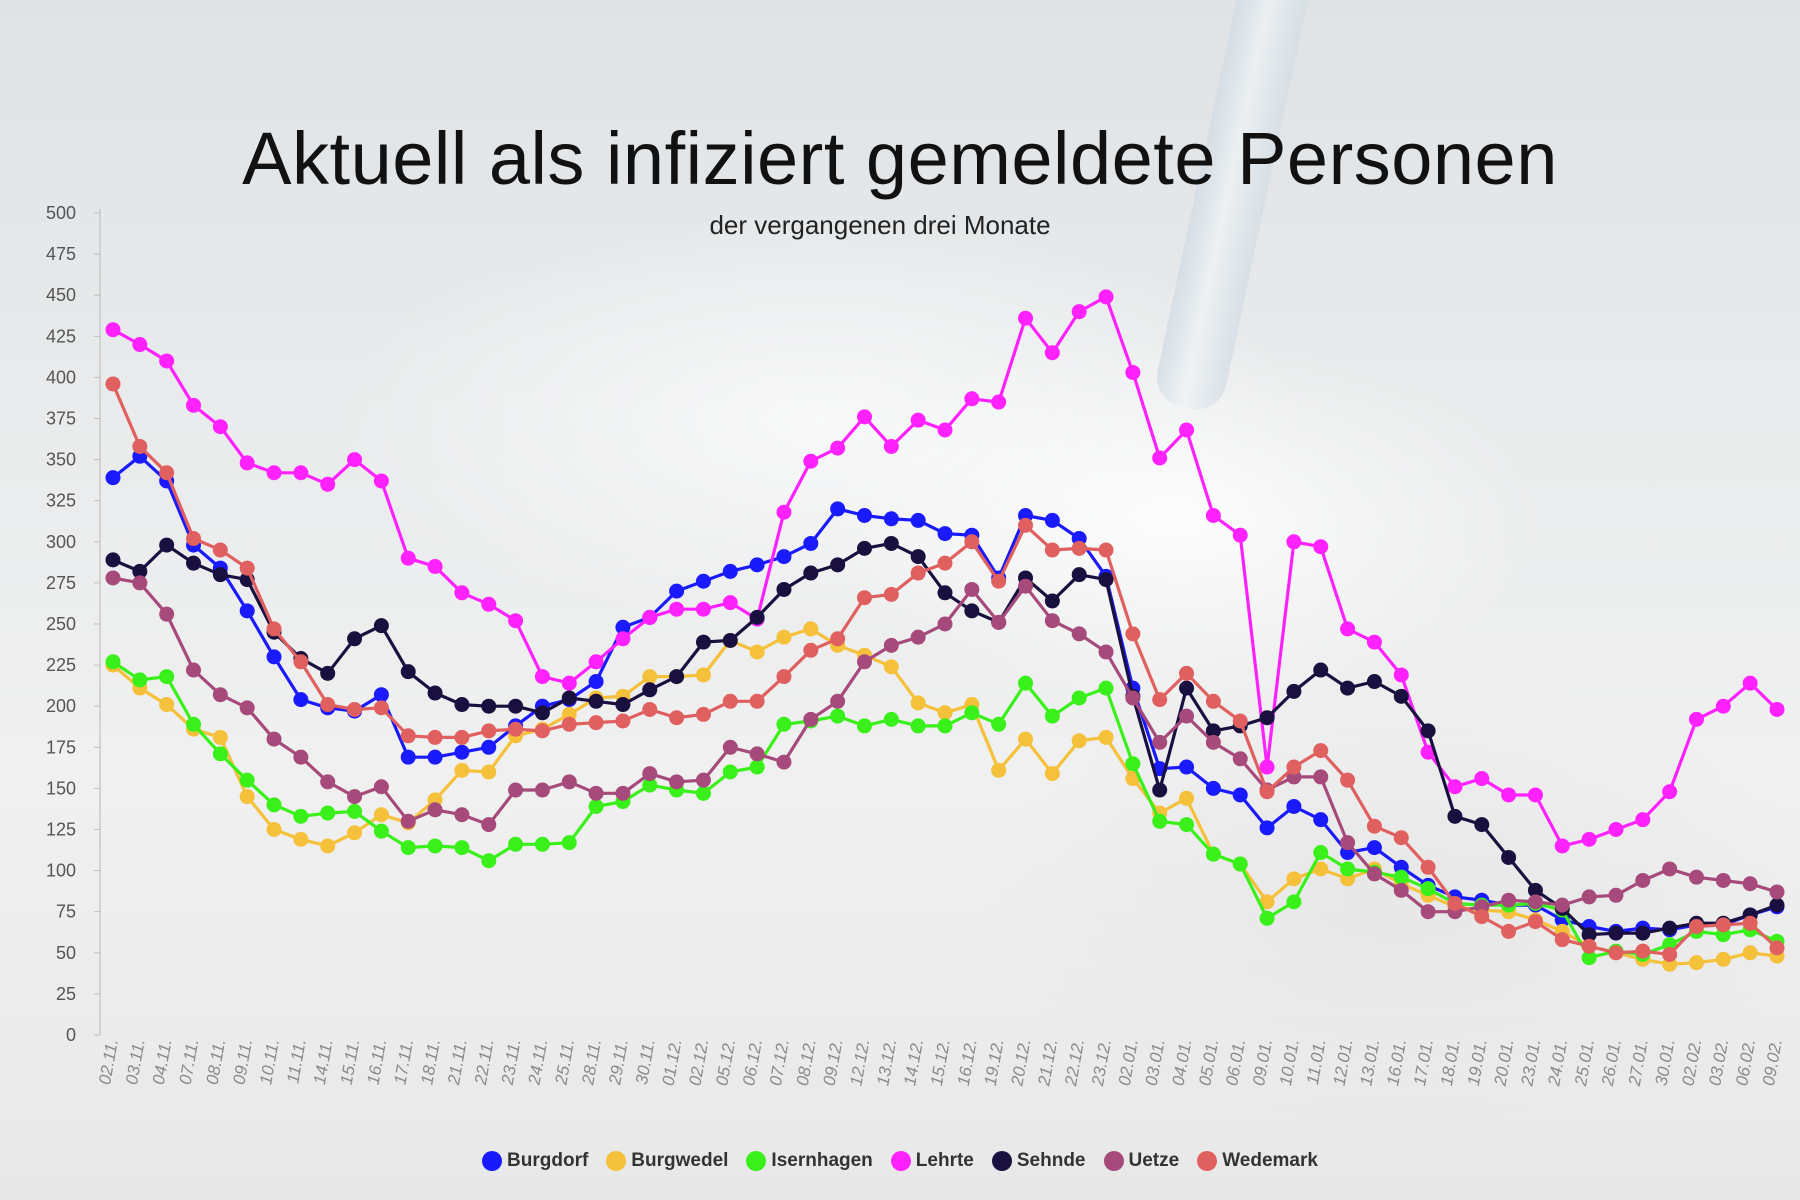  I want to click on x-tick-label: 11.01., so click(1316, 1061).